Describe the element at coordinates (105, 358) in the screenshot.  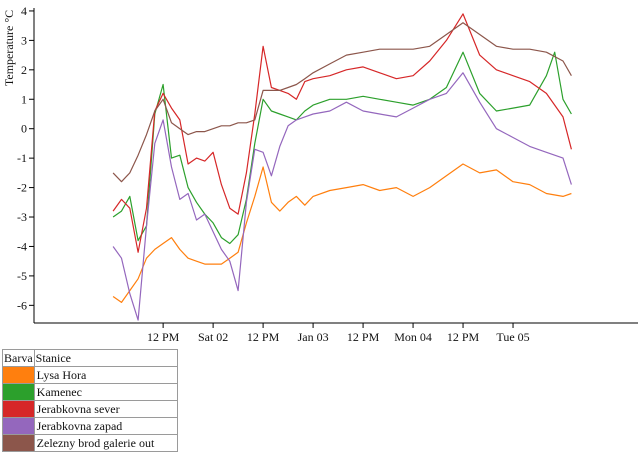
I see `legend-header-station: Stanice` at that location.